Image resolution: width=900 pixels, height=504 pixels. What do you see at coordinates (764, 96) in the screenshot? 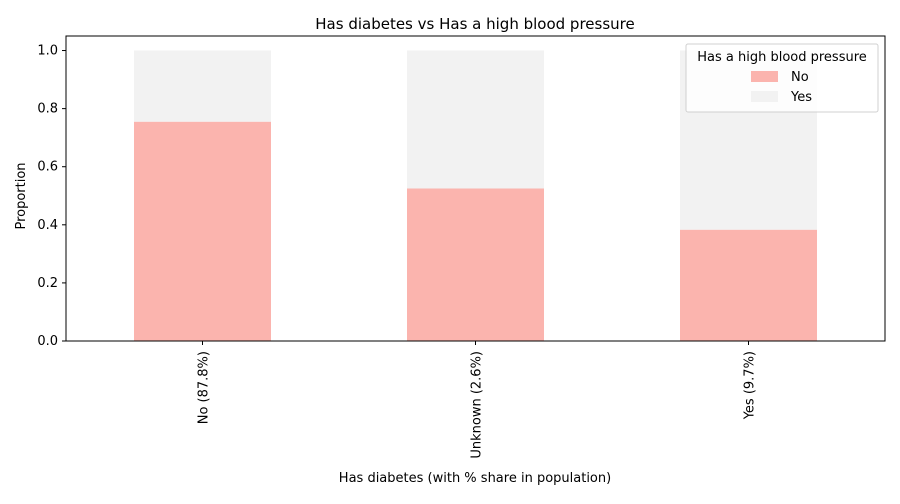
I see `legend-swatch-yes` at bounding box center [764, 96].